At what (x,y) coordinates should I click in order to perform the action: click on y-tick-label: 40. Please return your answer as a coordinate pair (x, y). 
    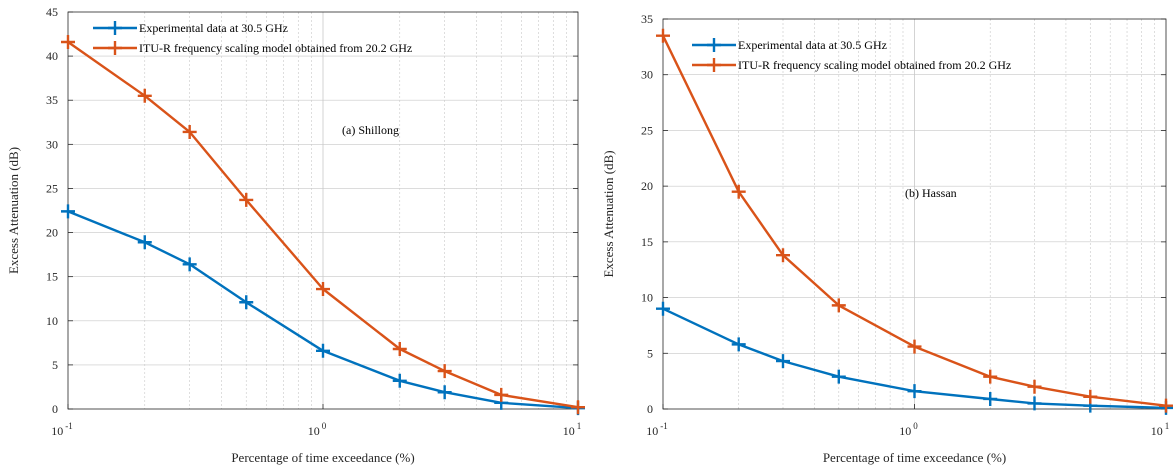
    Looking at the image, I should click on (52, 56).